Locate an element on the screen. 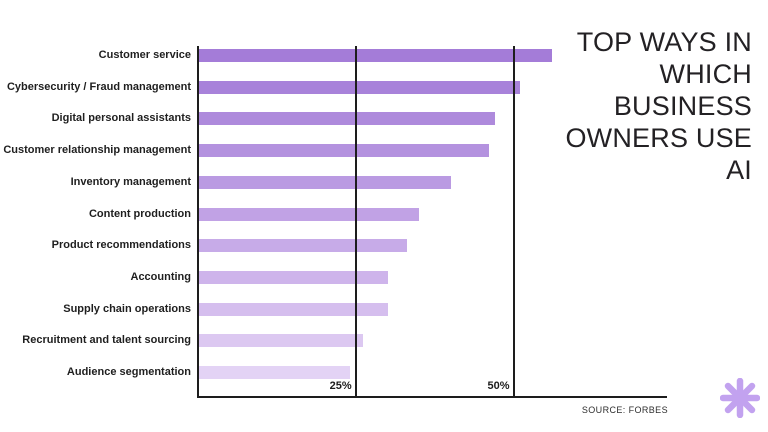 The width and height of the screenshot is (768, 432). category-label-11: Audience segmentation is located at coordinates (128, 372).